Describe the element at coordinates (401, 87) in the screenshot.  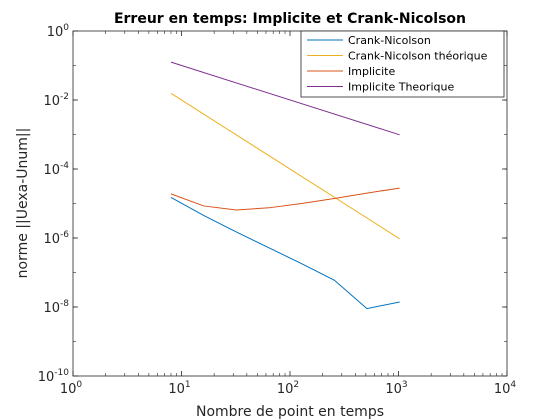
I see `legend-label: Implicite Theorique` at that location.